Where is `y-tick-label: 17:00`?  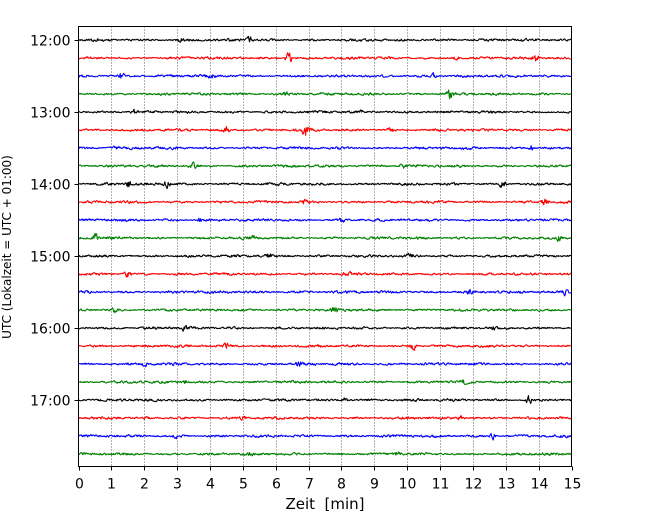 y-tick-label: 17:00 is located at coordinates (50, 402).